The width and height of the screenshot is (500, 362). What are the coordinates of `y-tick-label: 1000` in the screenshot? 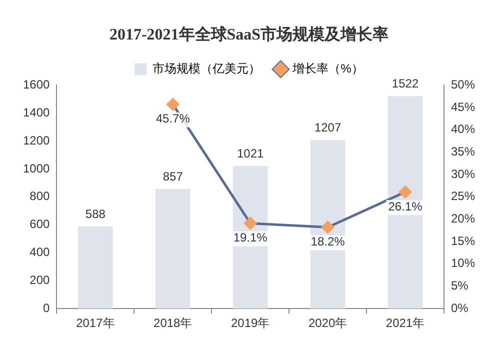 It's located at (36, 168).